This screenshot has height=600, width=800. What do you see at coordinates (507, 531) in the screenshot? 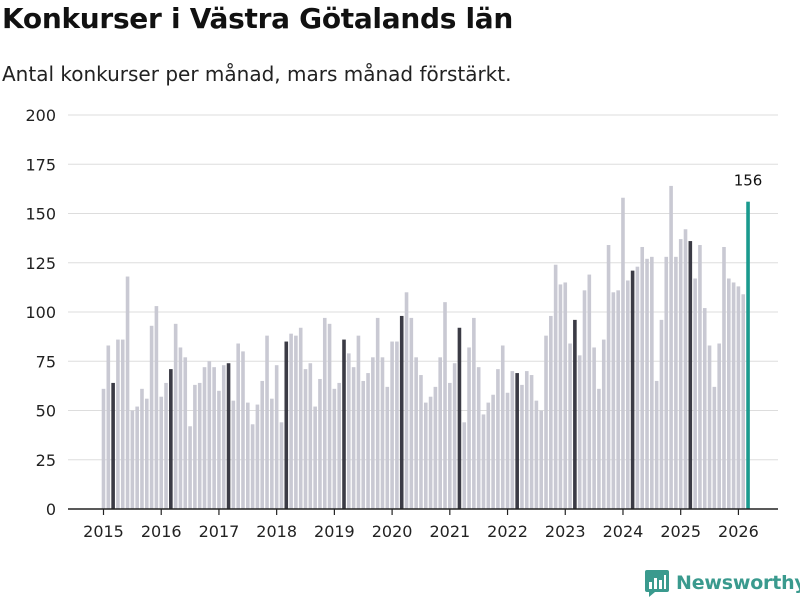
I see `x-tick-label: 2022` at bounding box center [507, 531].